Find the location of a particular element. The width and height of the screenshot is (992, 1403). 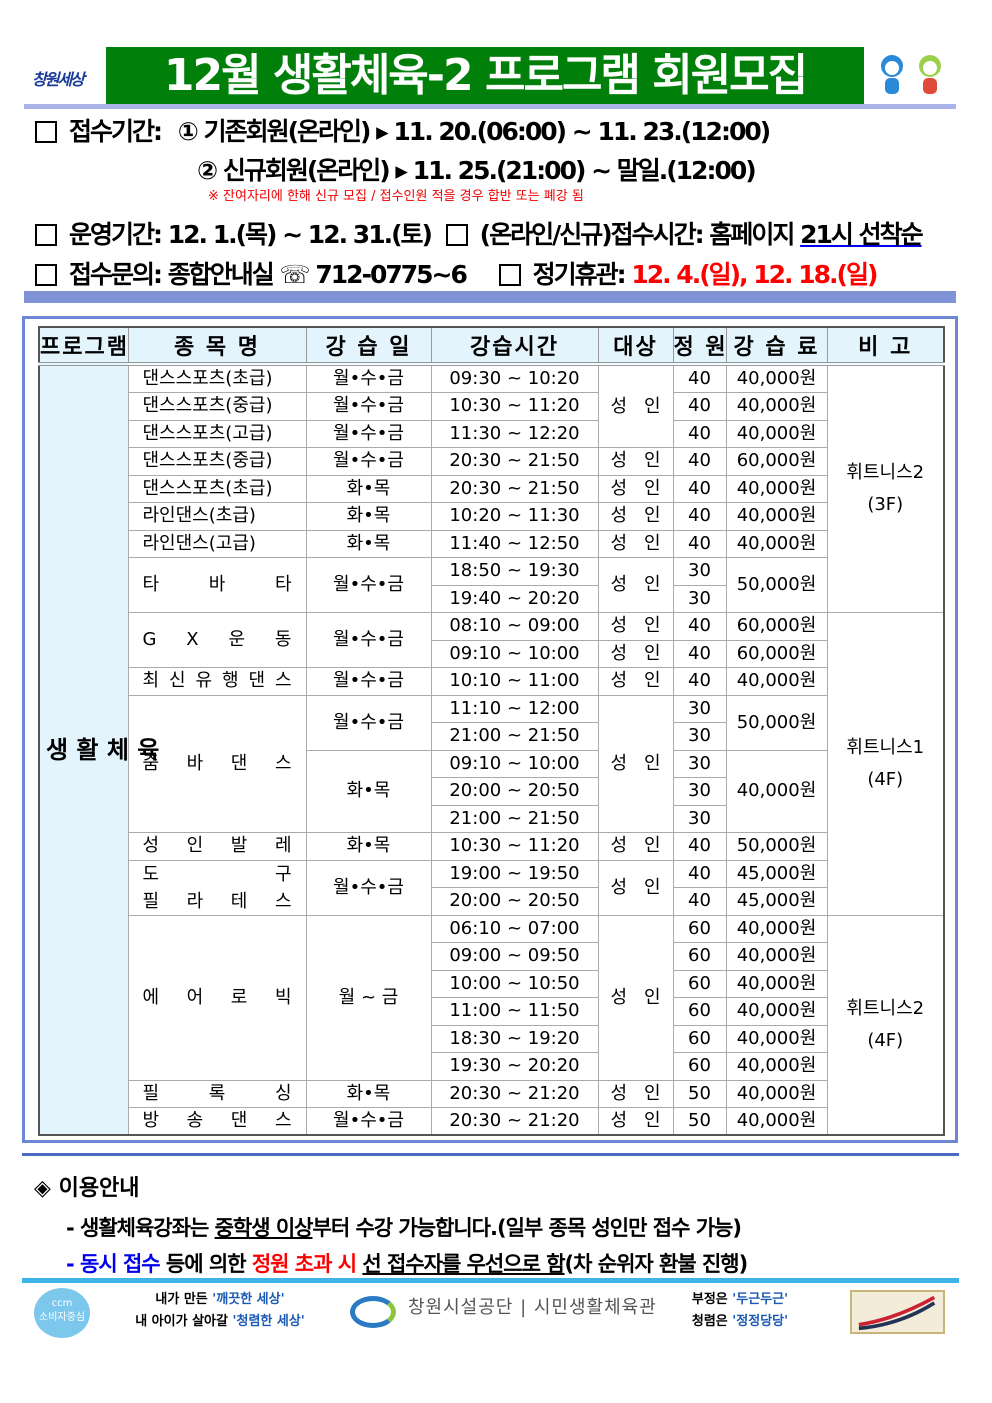

course-name: 성 인 발 레 is located at coordinates (217, 846).